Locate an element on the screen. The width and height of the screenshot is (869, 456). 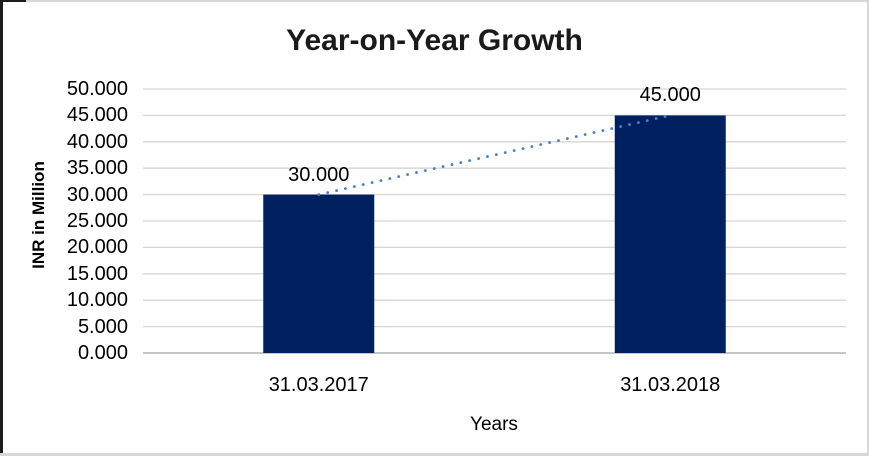
y-tick-label: 5.000 is located at coordinates (102, 326).